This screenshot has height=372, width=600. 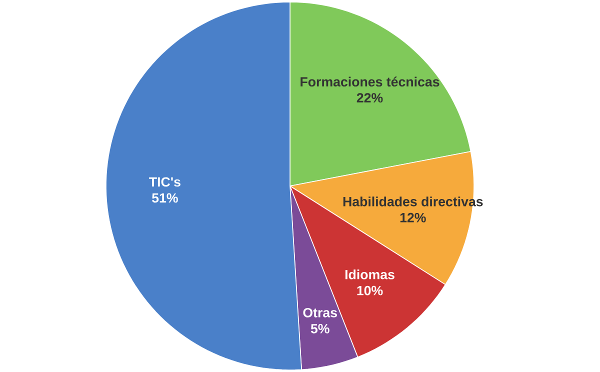 What do you see at coordinates (164, 182) in the screenshot?
I see `slice-label: TIC's` at bounding box center [164, 182].